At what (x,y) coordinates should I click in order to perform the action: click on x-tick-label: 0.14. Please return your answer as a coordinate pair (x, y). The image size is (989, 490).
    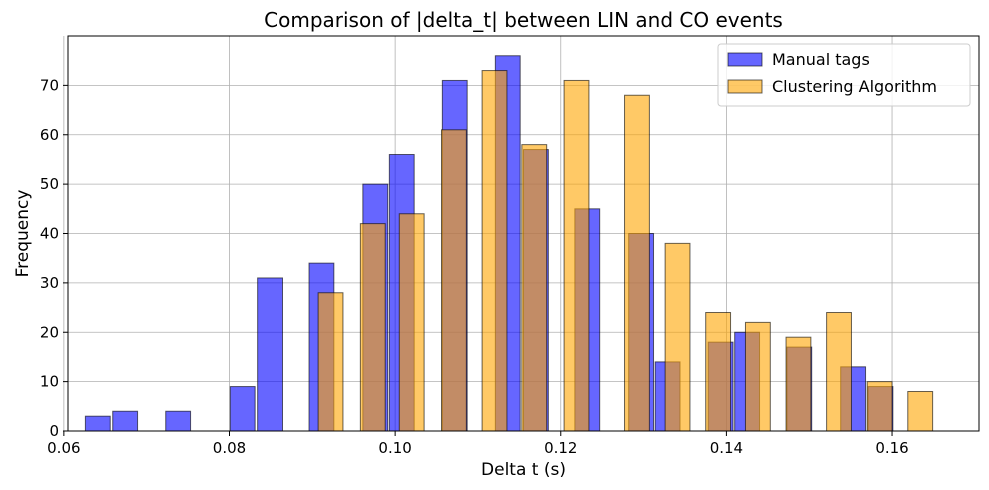
    Looking at the image, I should click on (726, 448).